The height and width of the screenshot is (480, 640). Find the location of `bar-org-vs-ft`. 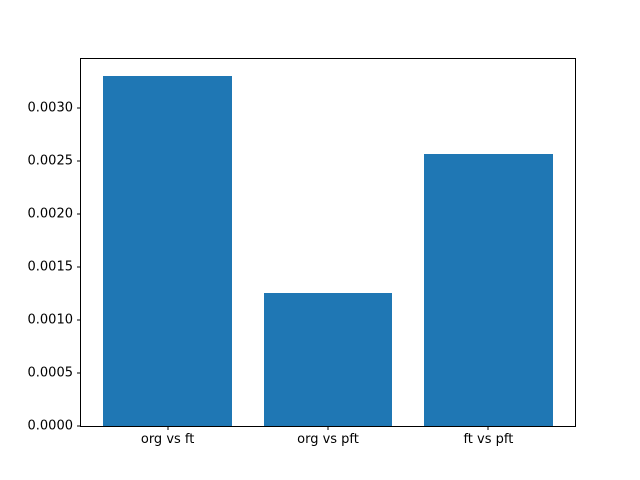

bar-org-vs-ft is located at coordinates (167, 251).